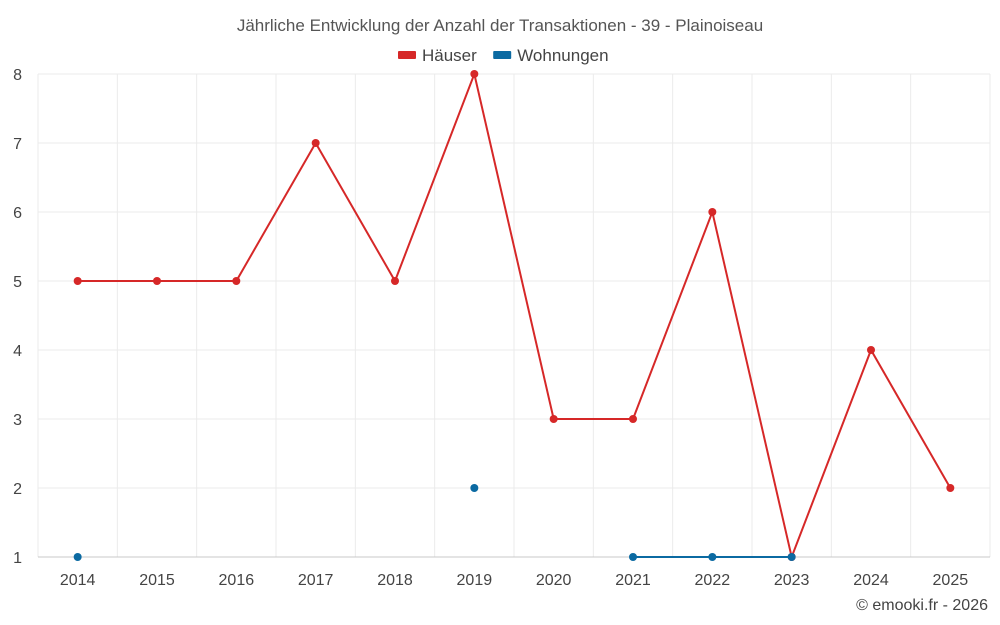  What do you see at coordinates (633, 580) in the screenshot?
I see `x-tick-label: 2021` at bounding box center [633, 580].